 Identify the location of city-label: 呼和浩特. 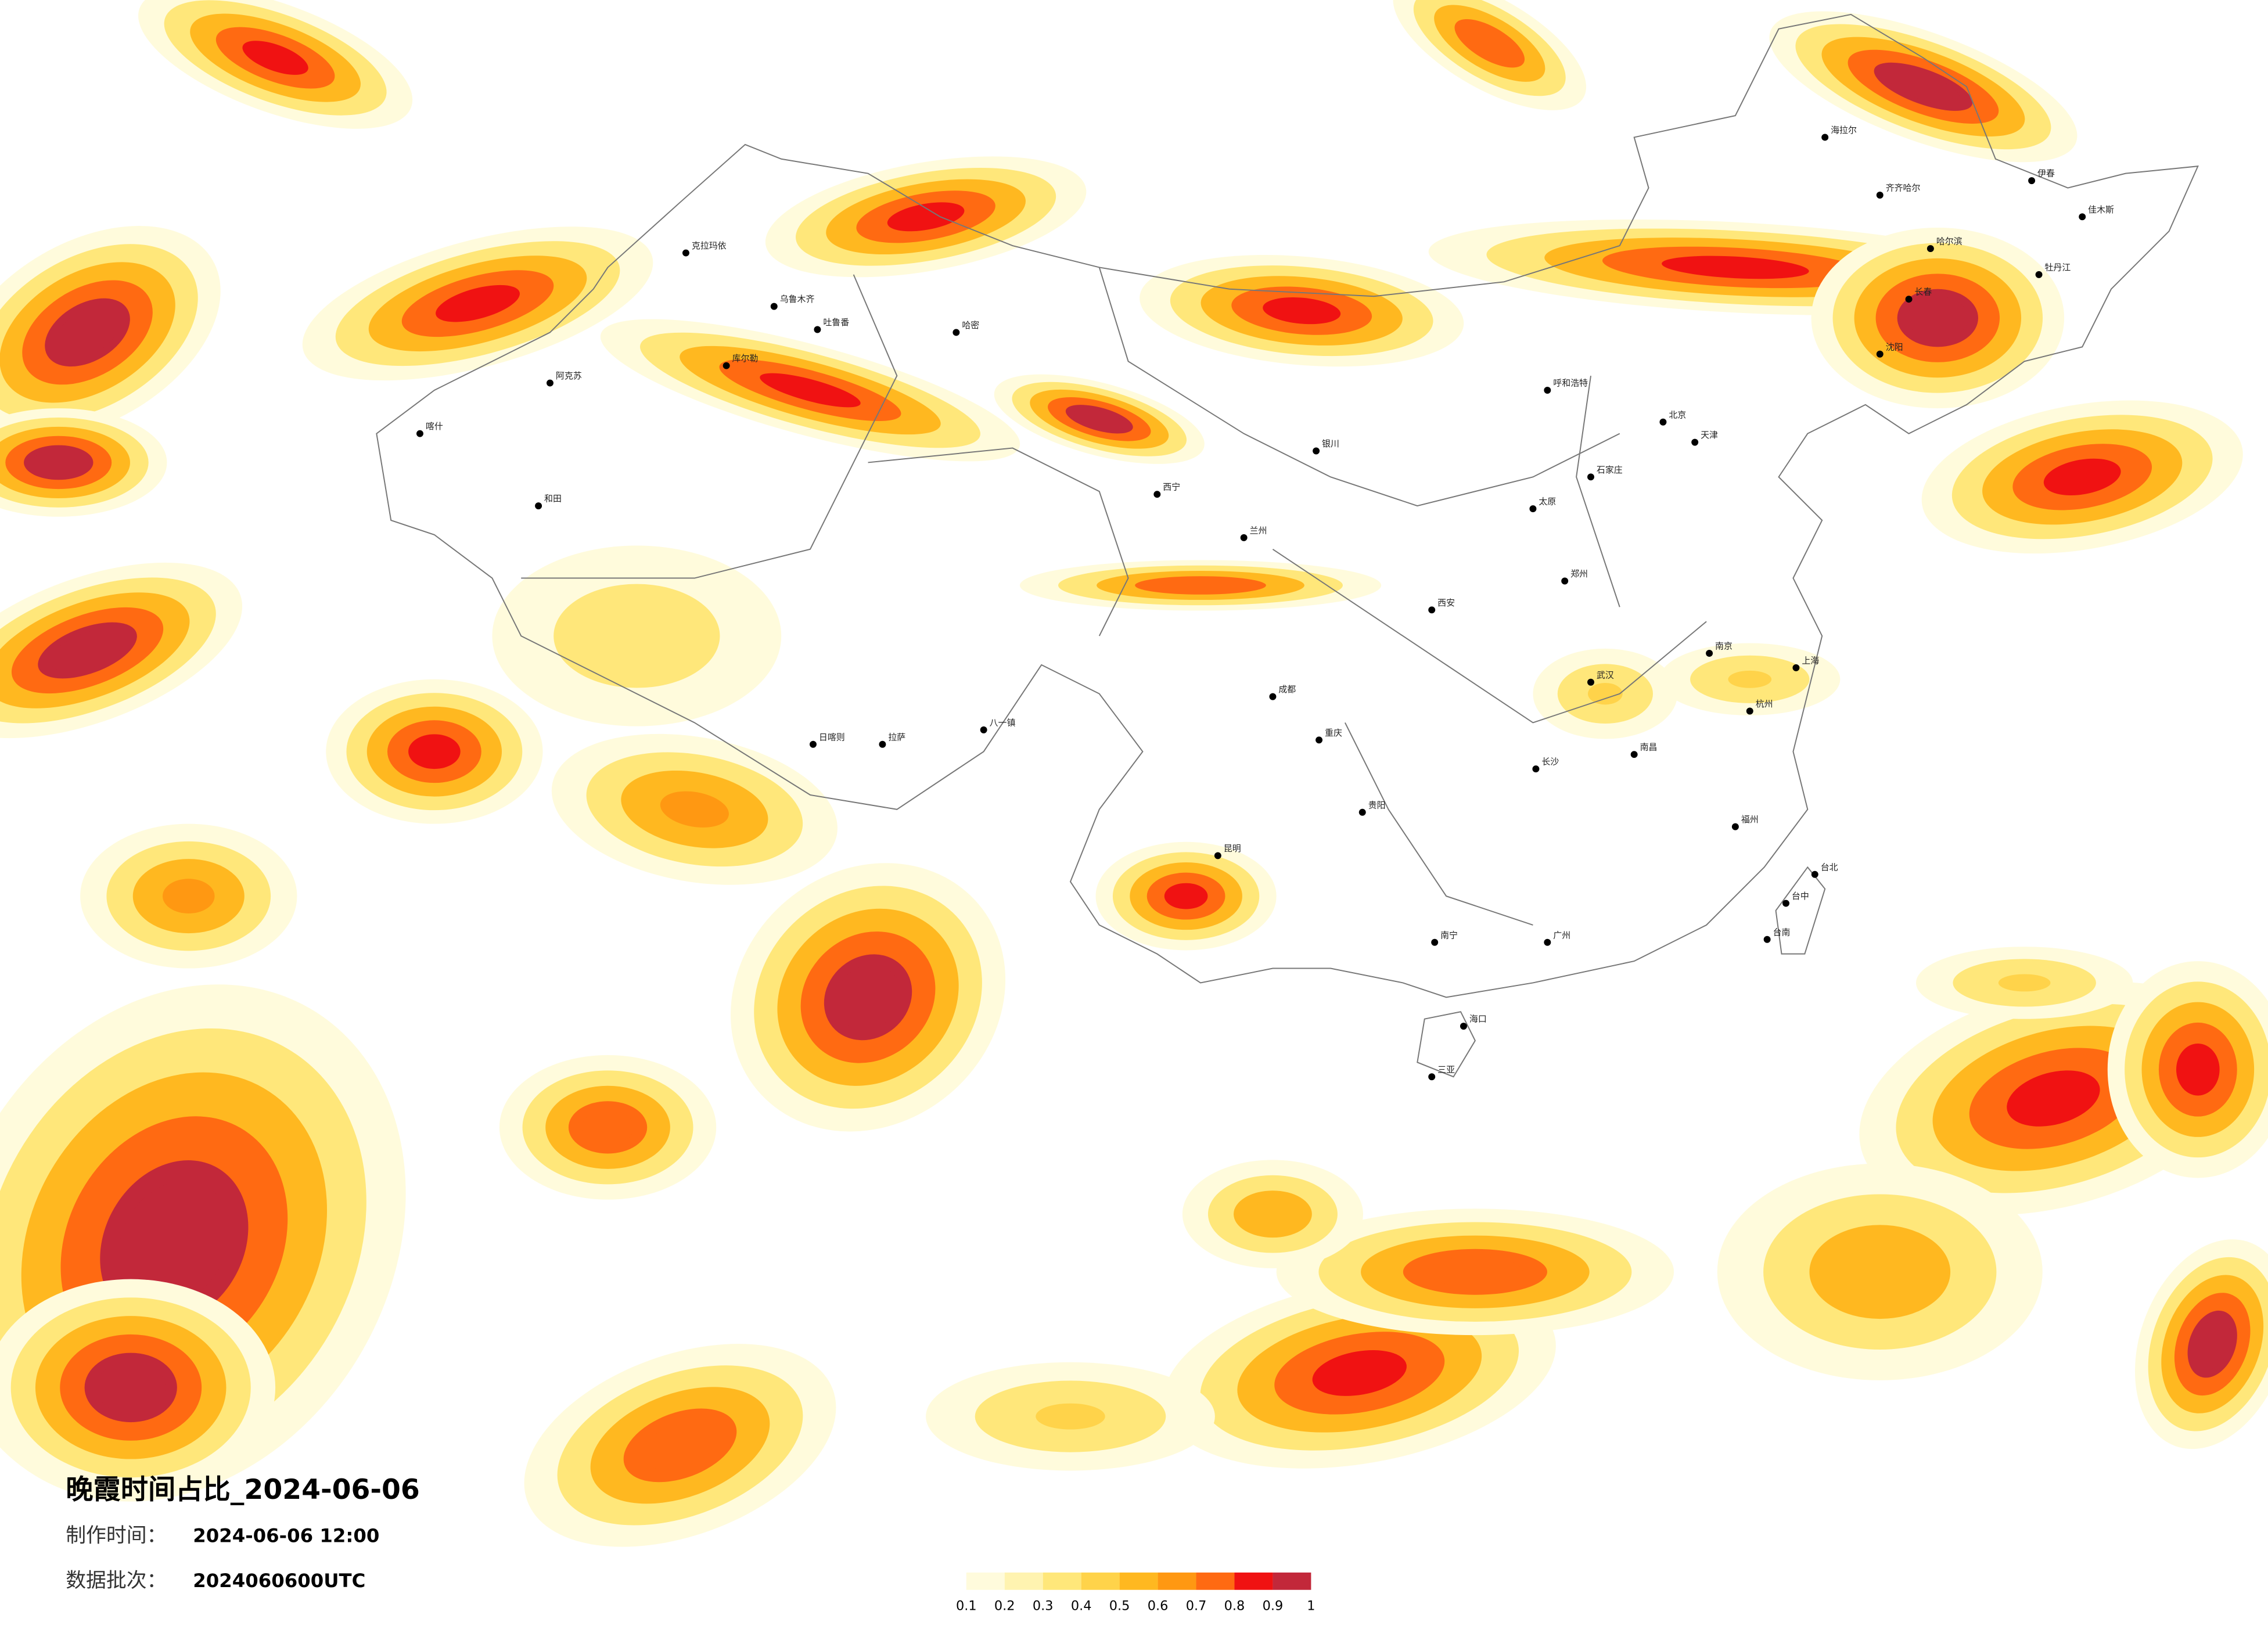
(1570, 383).